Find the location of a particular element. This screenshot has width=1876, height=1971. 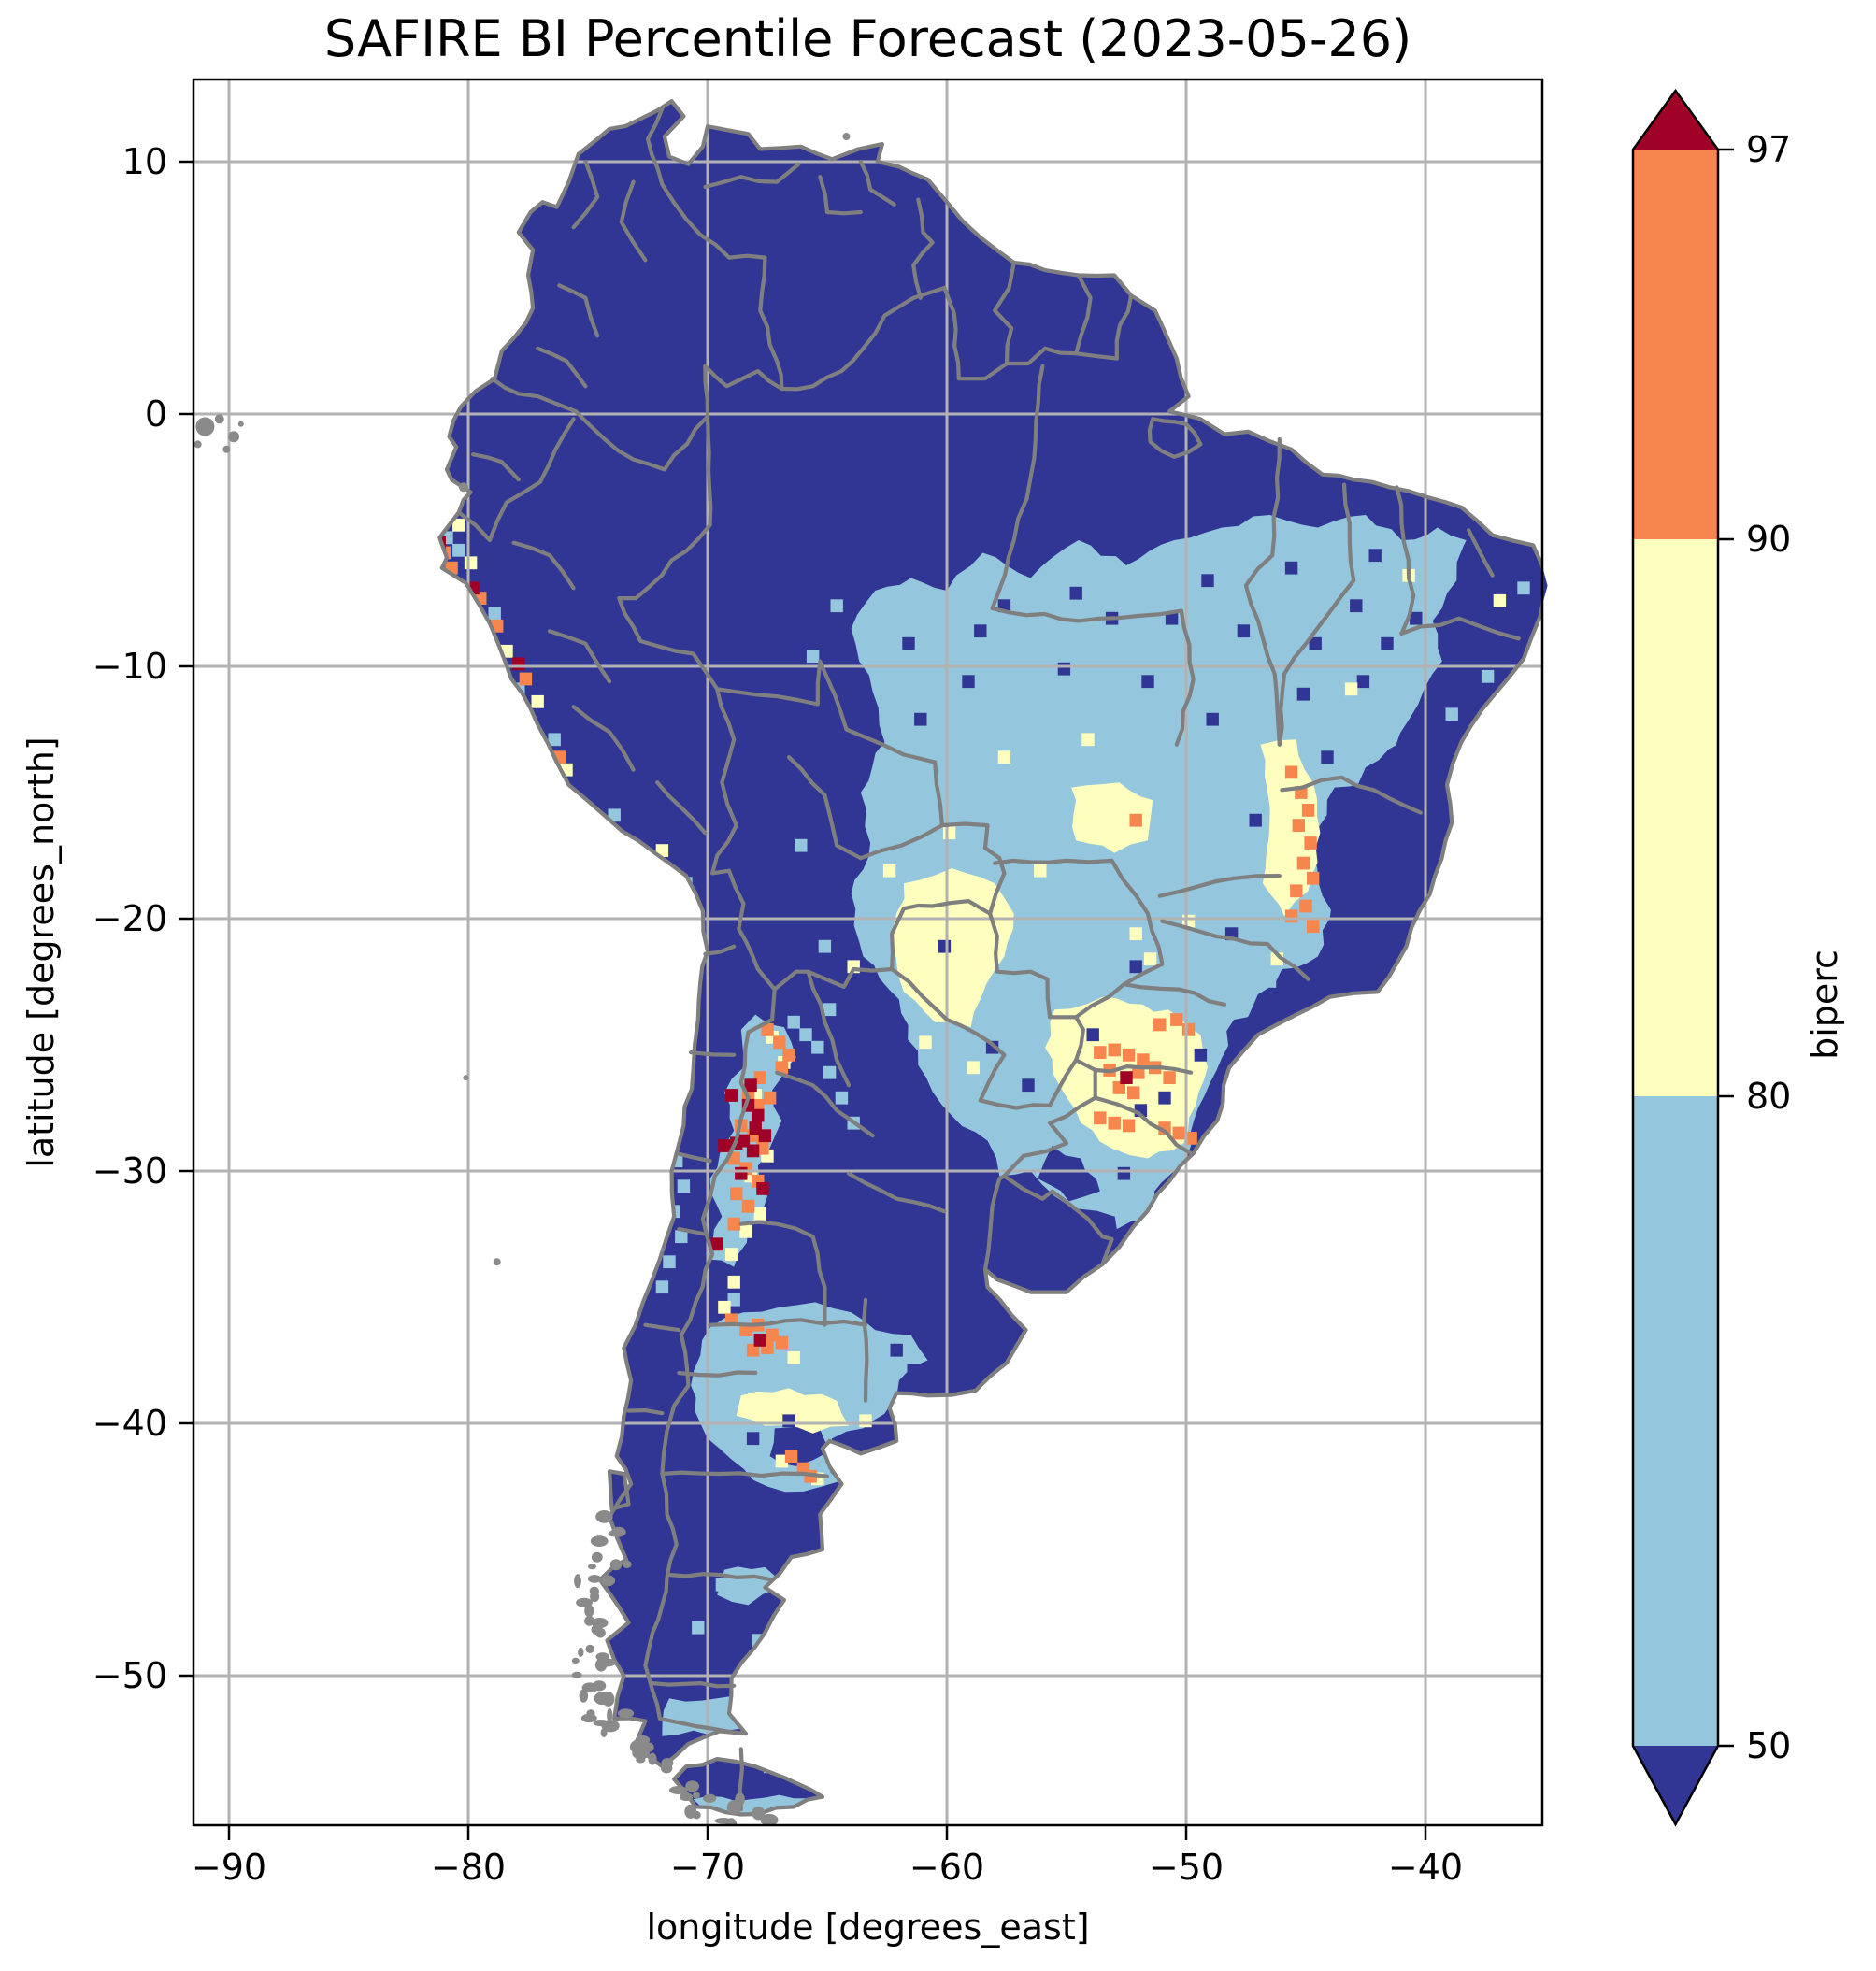

colorbar-label: biperc is located at coordinates (1825, 1005).